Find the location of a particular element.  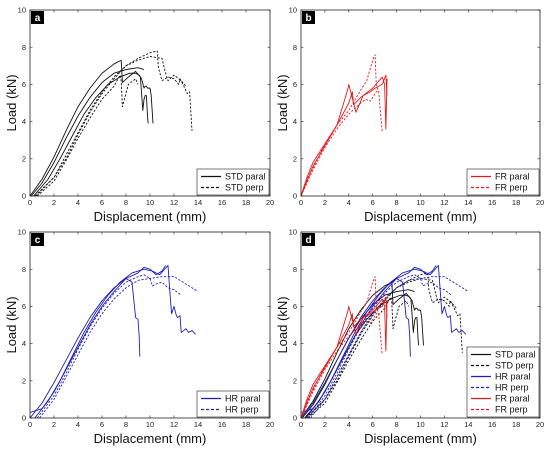

legend-item-label: STD paral is located at coordinates (245, 177).